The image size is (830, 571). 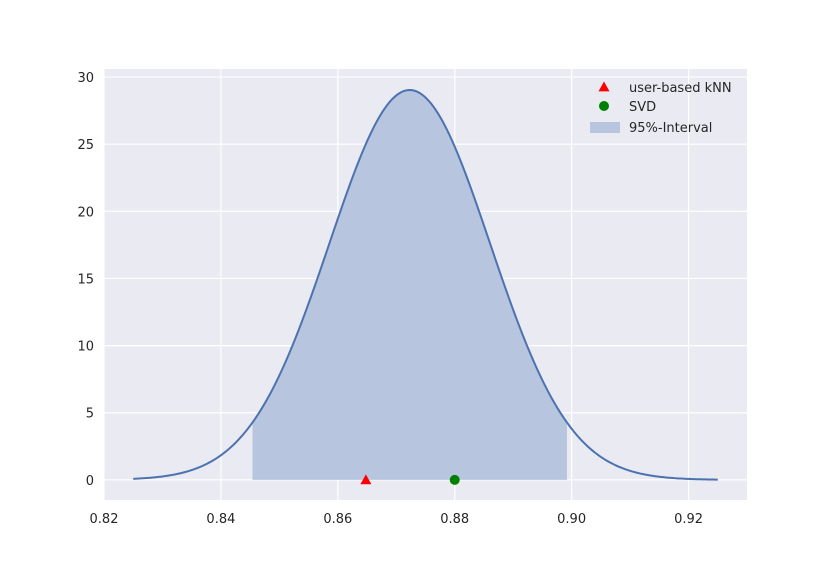 What do you see at coordinates (688, 519) in the screenshot?
I see `x-tick-label: 0.92` at bounding box center [688, 519].